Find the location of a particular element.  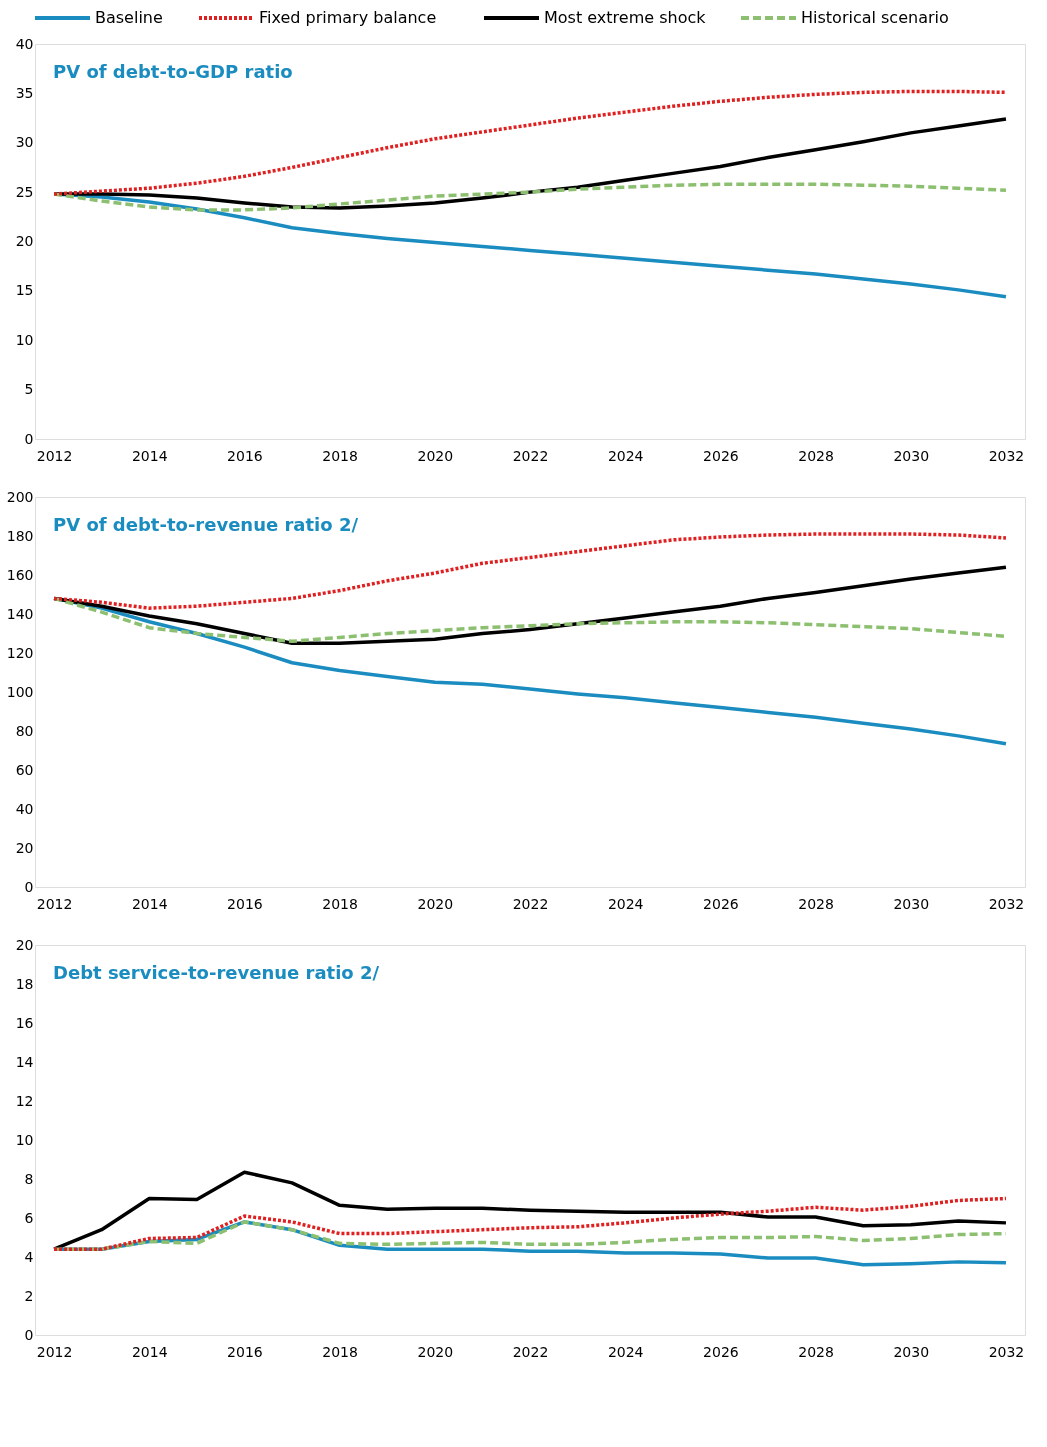

y-tick-label: 25 is located at coordinates (24, 191).